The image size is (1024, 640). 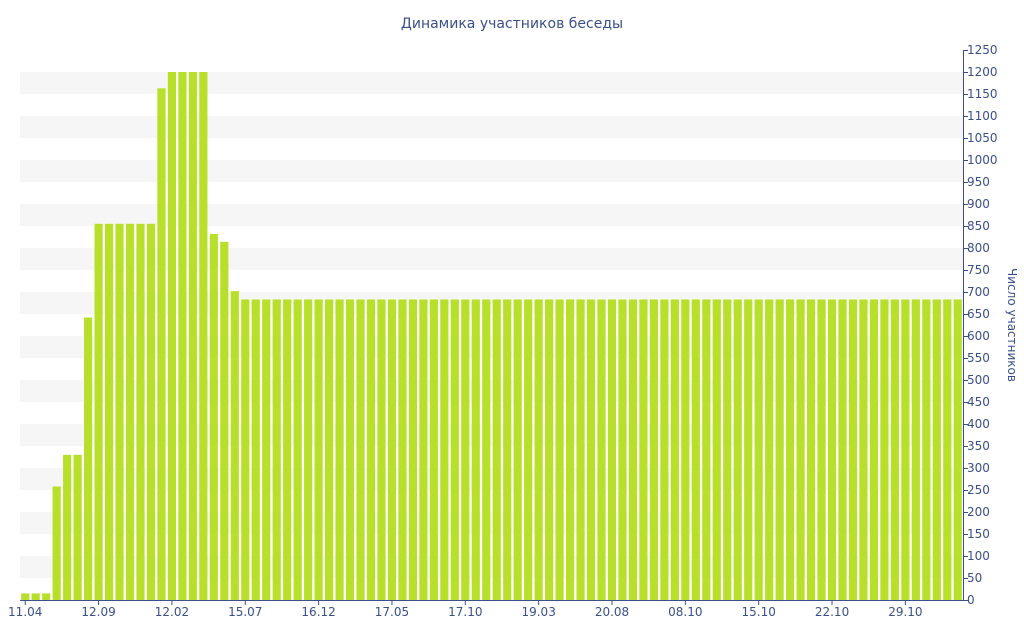 What do you see at coordinates (685, 612) in the screenshot?
I see `x-tick-label: 08.10` at bounding box center [685, 612].